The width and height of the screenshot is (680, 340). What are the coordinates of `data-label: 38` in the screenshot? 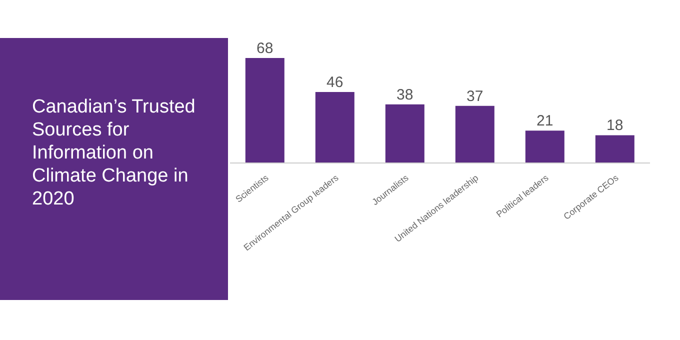 It's located at (405, 95).